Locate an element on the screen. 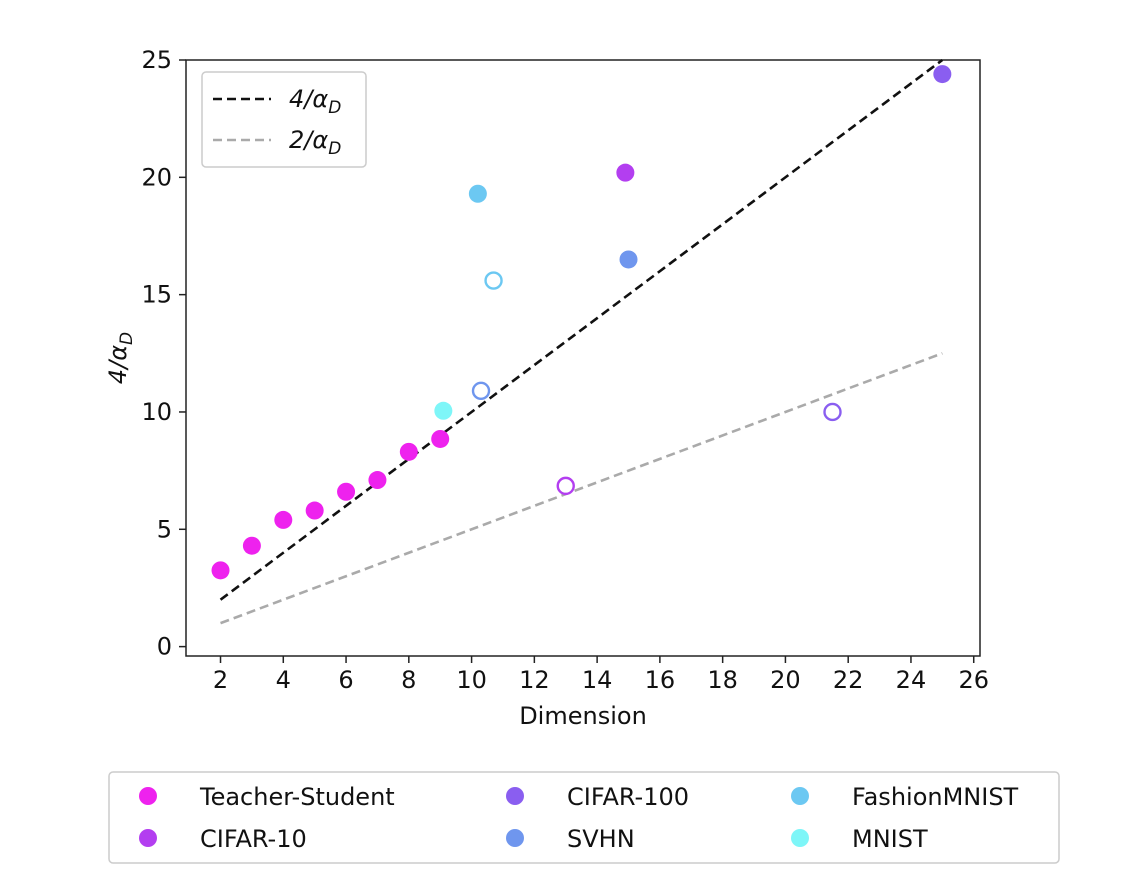 This screenshot has height=888, width=1148. legend-box is located at coordinates (584, 817).